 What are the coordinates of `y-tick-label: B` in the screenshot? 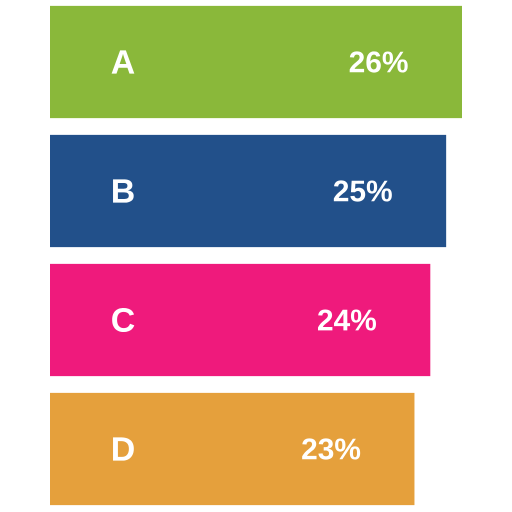 It's located at (123, 191).